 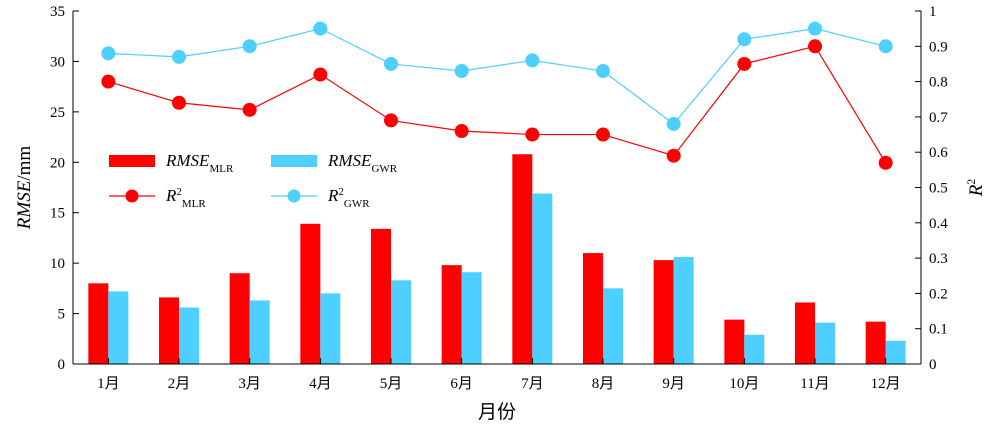 What do you see at coordinates (975, 188) in the screenshot?
I see `right-axis-title: R2` at bounding box center [975, 188].